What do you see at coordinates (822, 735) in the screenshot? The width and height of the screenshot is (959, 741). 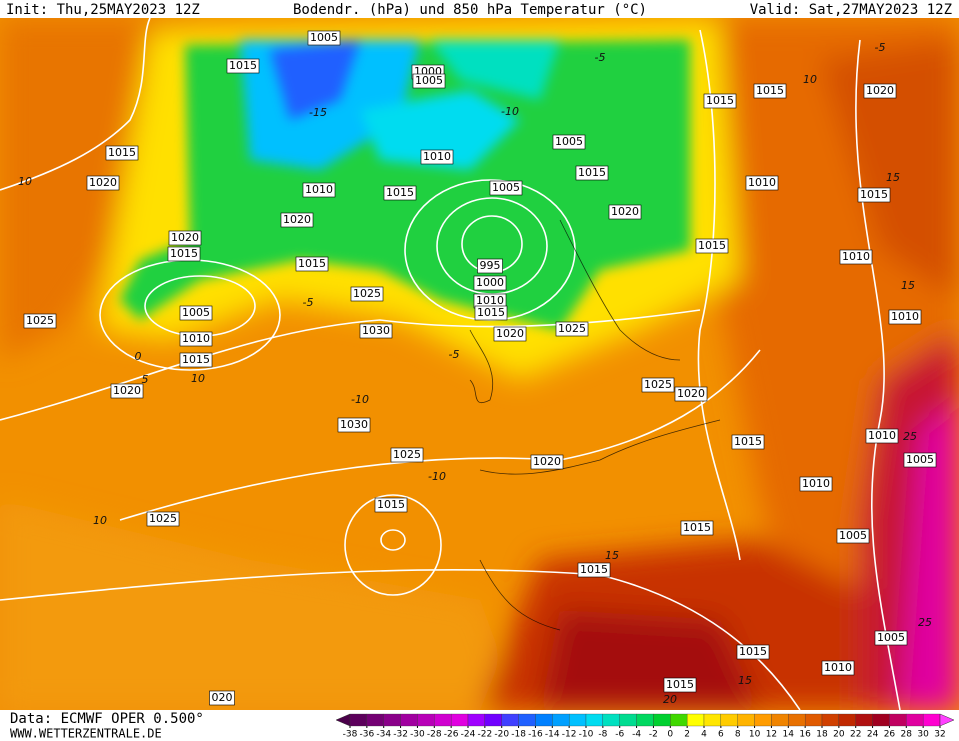 I see `colorbar-tick-label: 18` at bounding box center [822, 735].